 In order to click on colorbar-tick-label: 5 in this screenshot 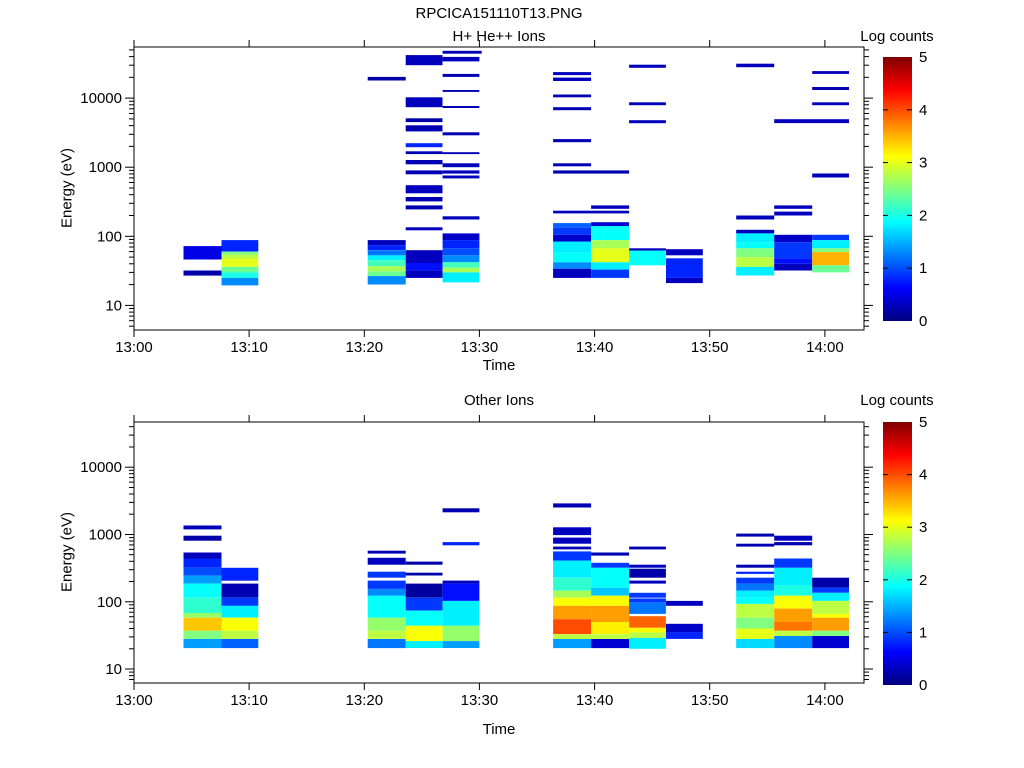, I will do `click(923, 422)`.